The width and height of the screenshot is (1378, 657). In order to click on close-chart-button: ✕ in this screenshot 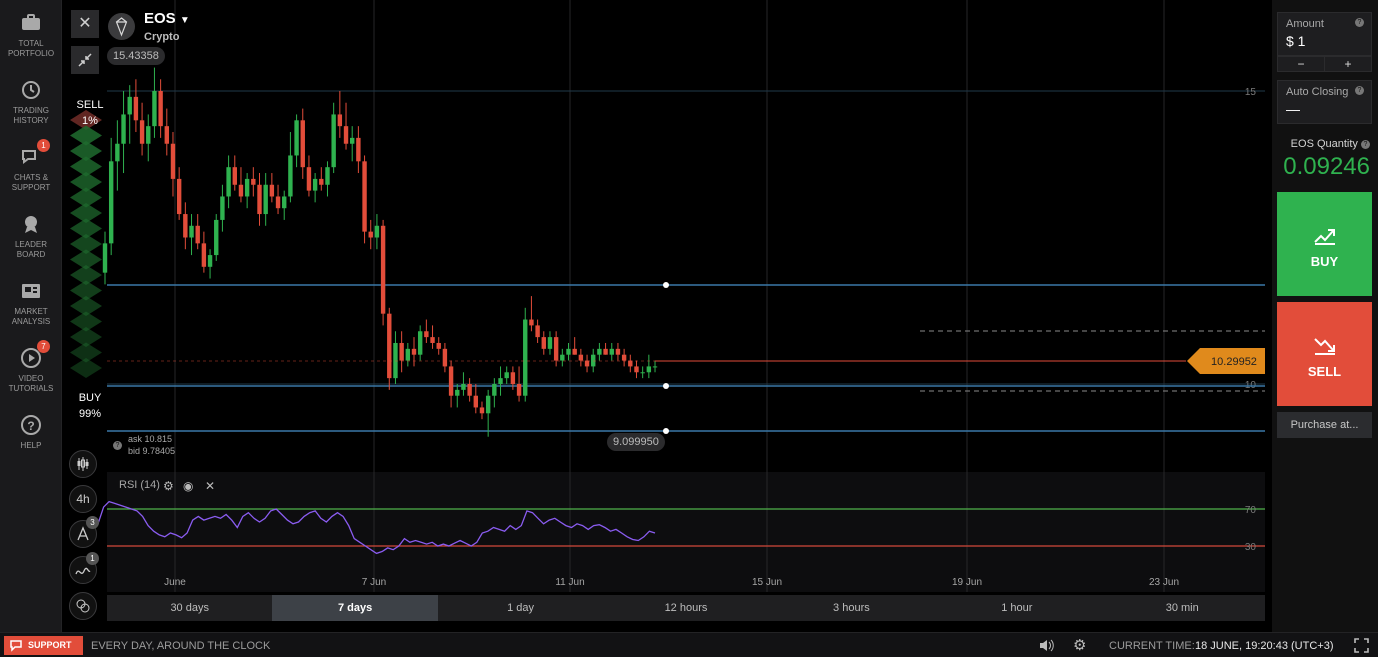, I will do `click(85, 24)`.